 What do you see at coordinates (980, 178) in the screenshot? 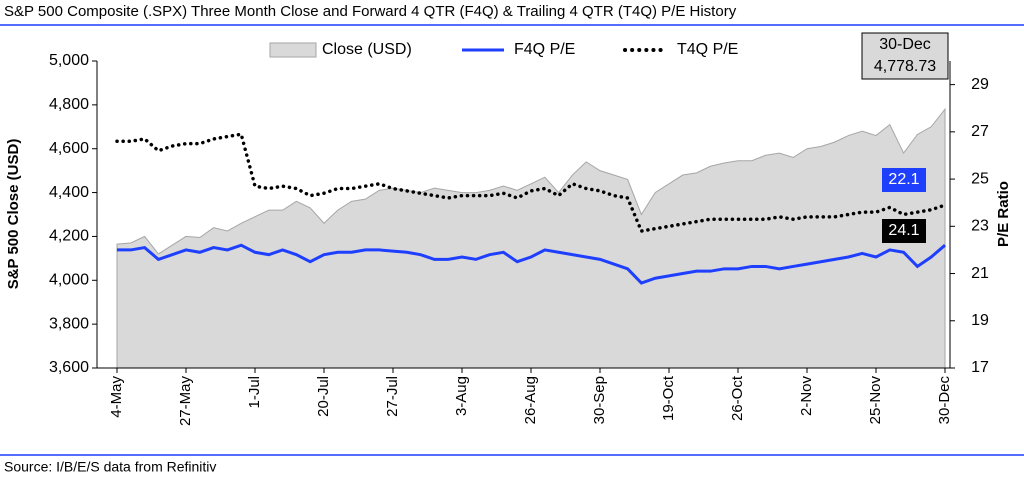
I see `y2-tick-label: 25` at bounding box center [980, 178].